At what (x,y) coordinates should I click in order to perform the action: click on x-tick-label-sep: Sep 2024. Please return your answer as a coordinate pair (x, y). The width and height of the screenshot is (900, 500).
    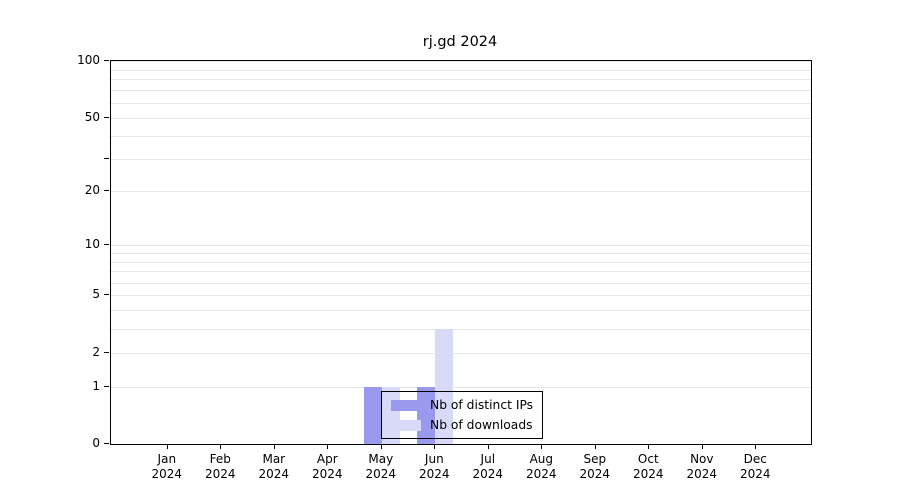
    Looking at the image, I should click on (595, 467).